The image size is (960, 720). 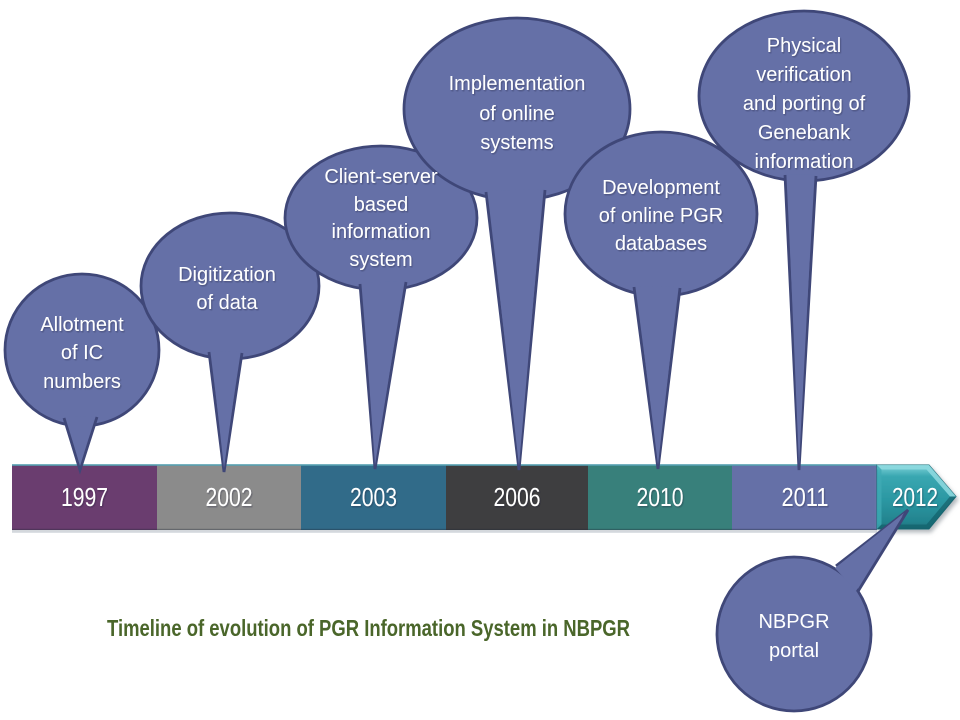 What do you see at coordinates (517, 84) in the screenshot?
I see `svg-text: Implementation` at bounding box center [517, 84].